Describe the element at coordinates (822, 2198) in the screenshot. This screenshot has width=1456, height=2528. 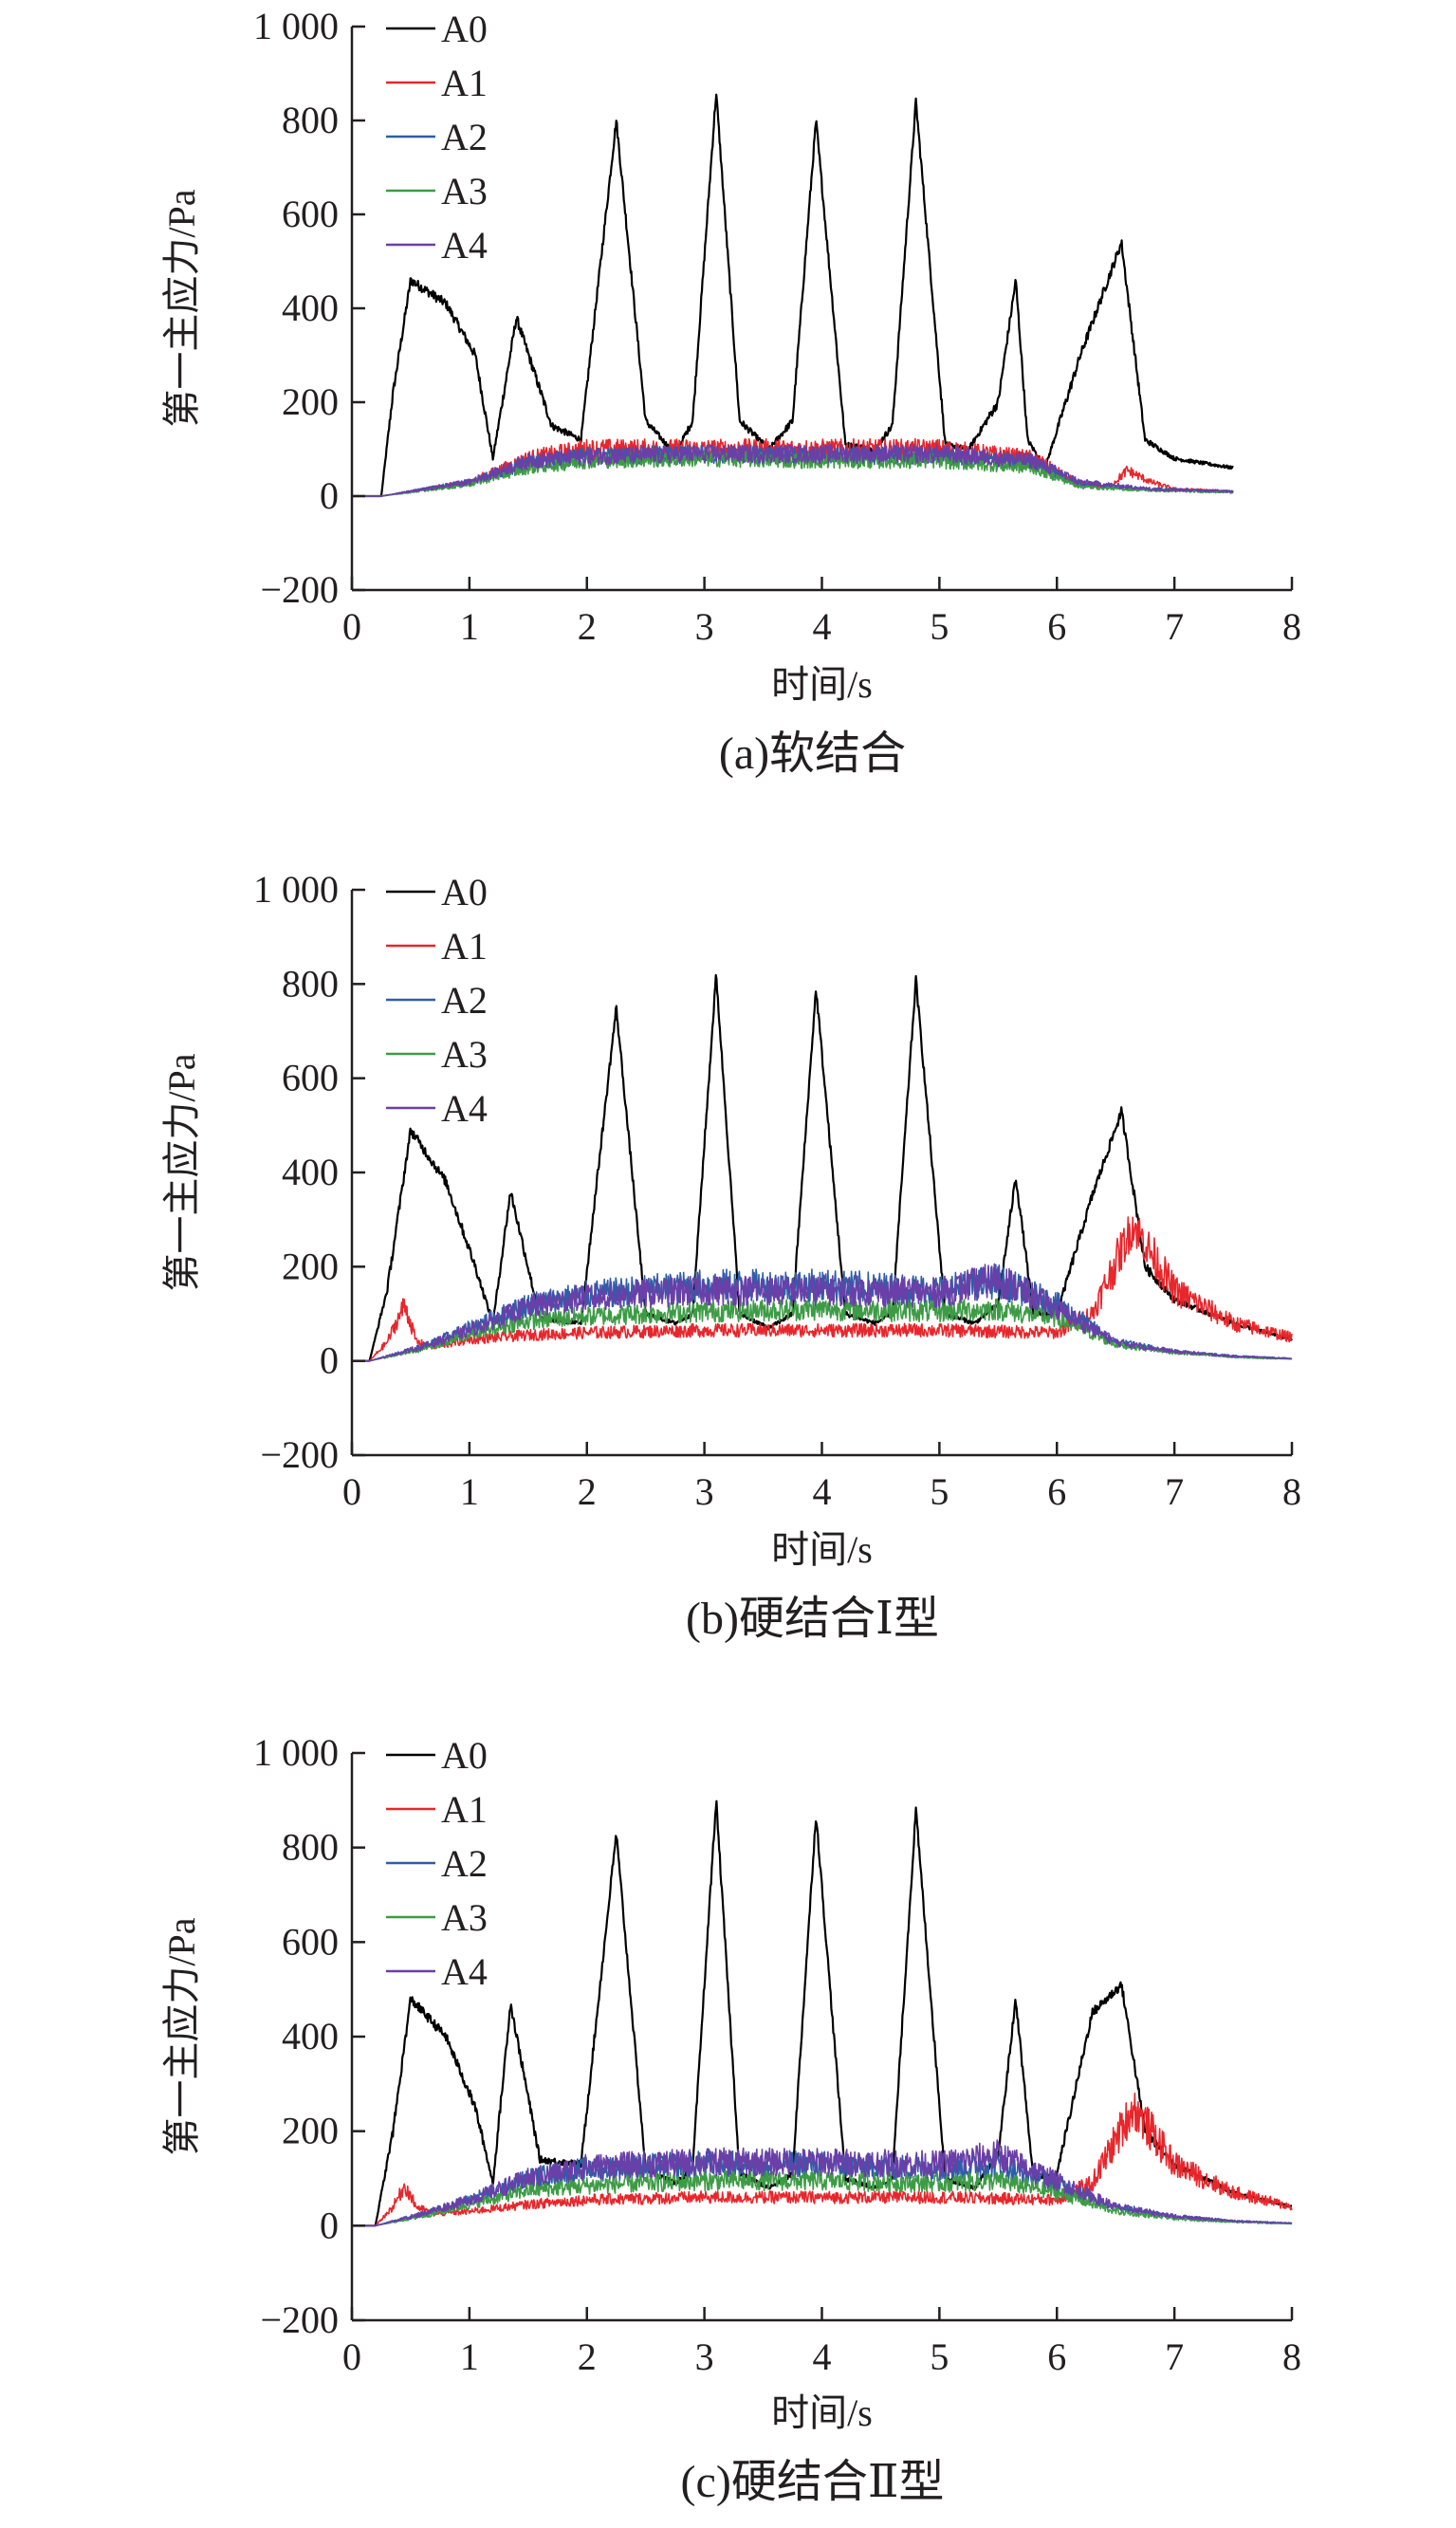
I see `series-line-A3` at that location.